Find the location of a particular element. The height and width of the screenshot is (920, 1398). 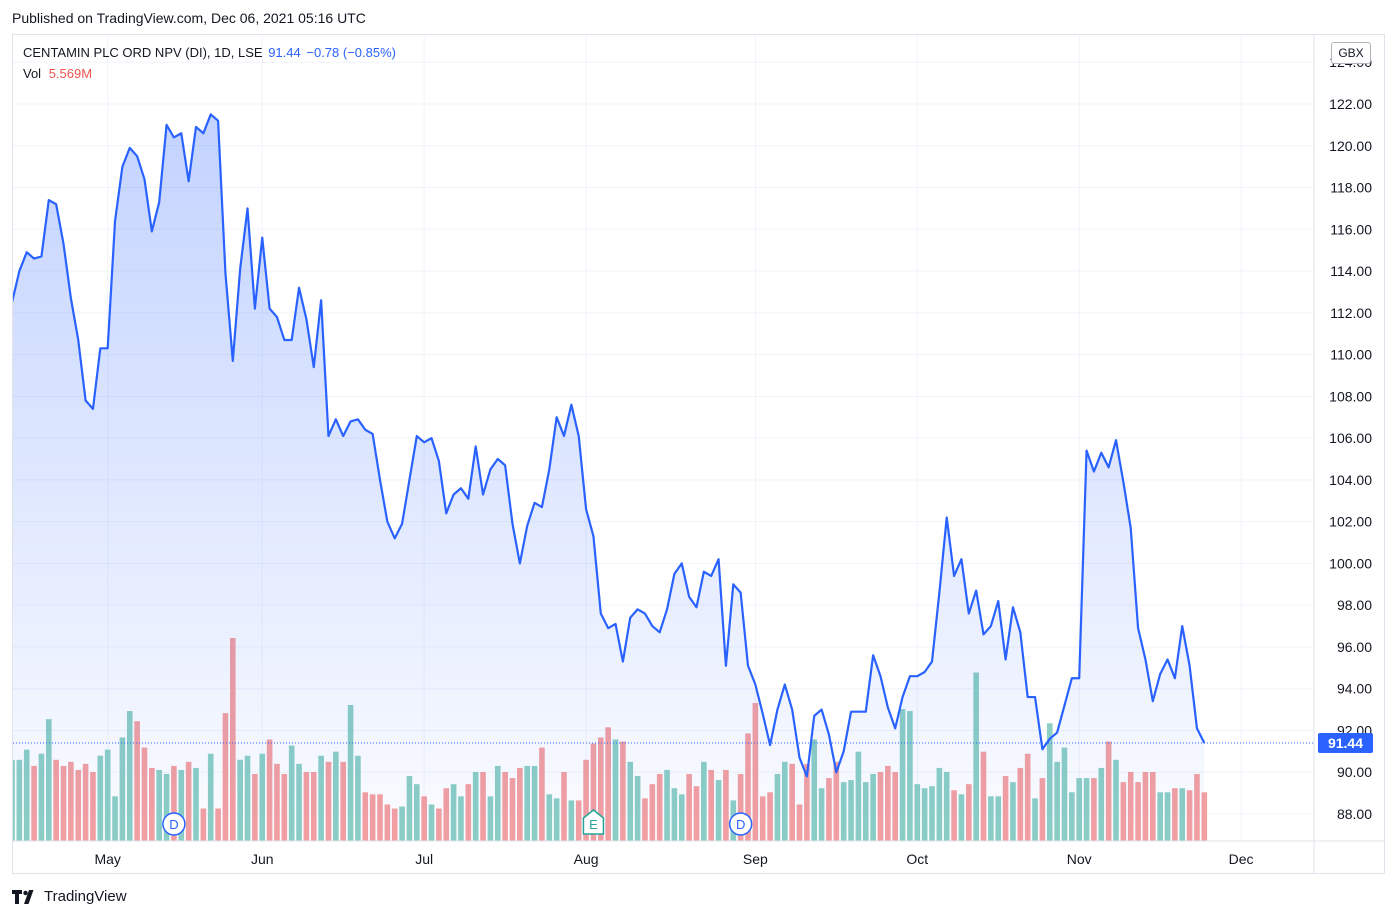

footer-brand: TradingView is located at coordinates (69, 896).